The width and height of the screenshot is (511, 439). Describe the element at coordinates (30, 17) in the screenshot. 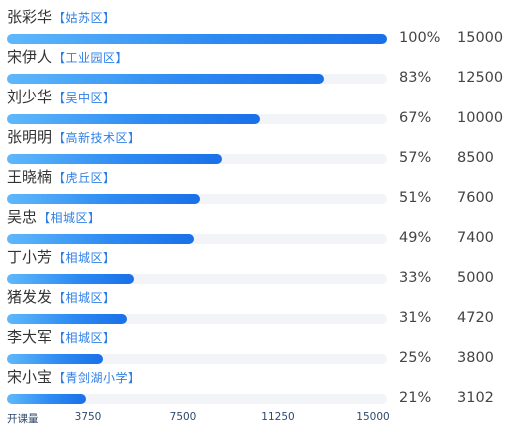

I see `person-name: 张彩华` at that location.